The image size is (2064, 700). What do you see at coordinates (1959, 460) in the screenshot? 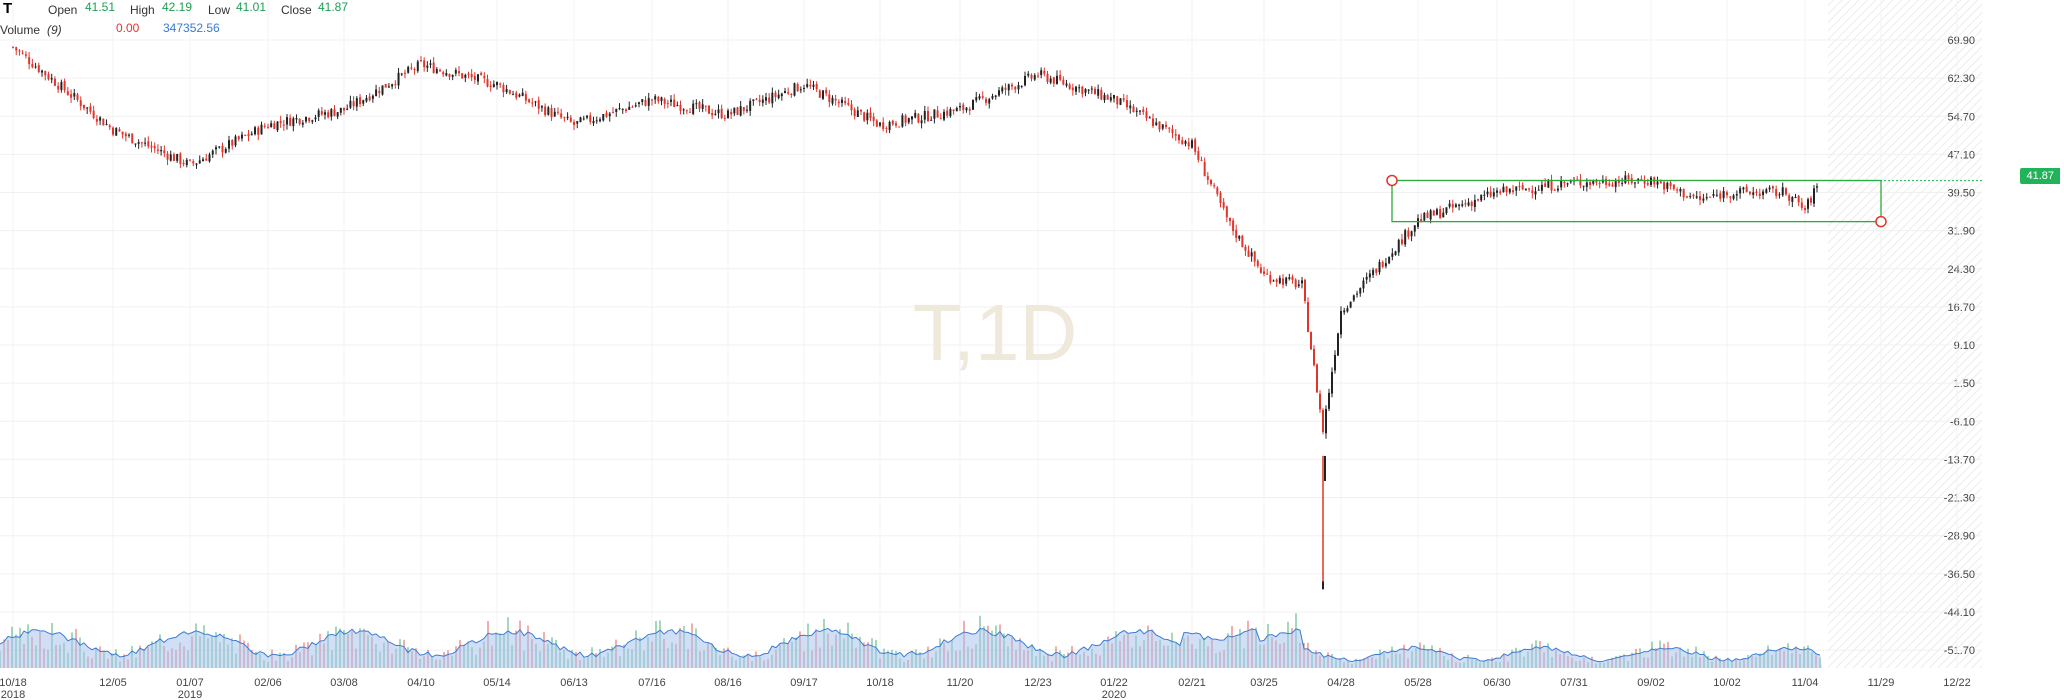
I see `y-tick-label: -13.70` at bounding box center [1959, 460].